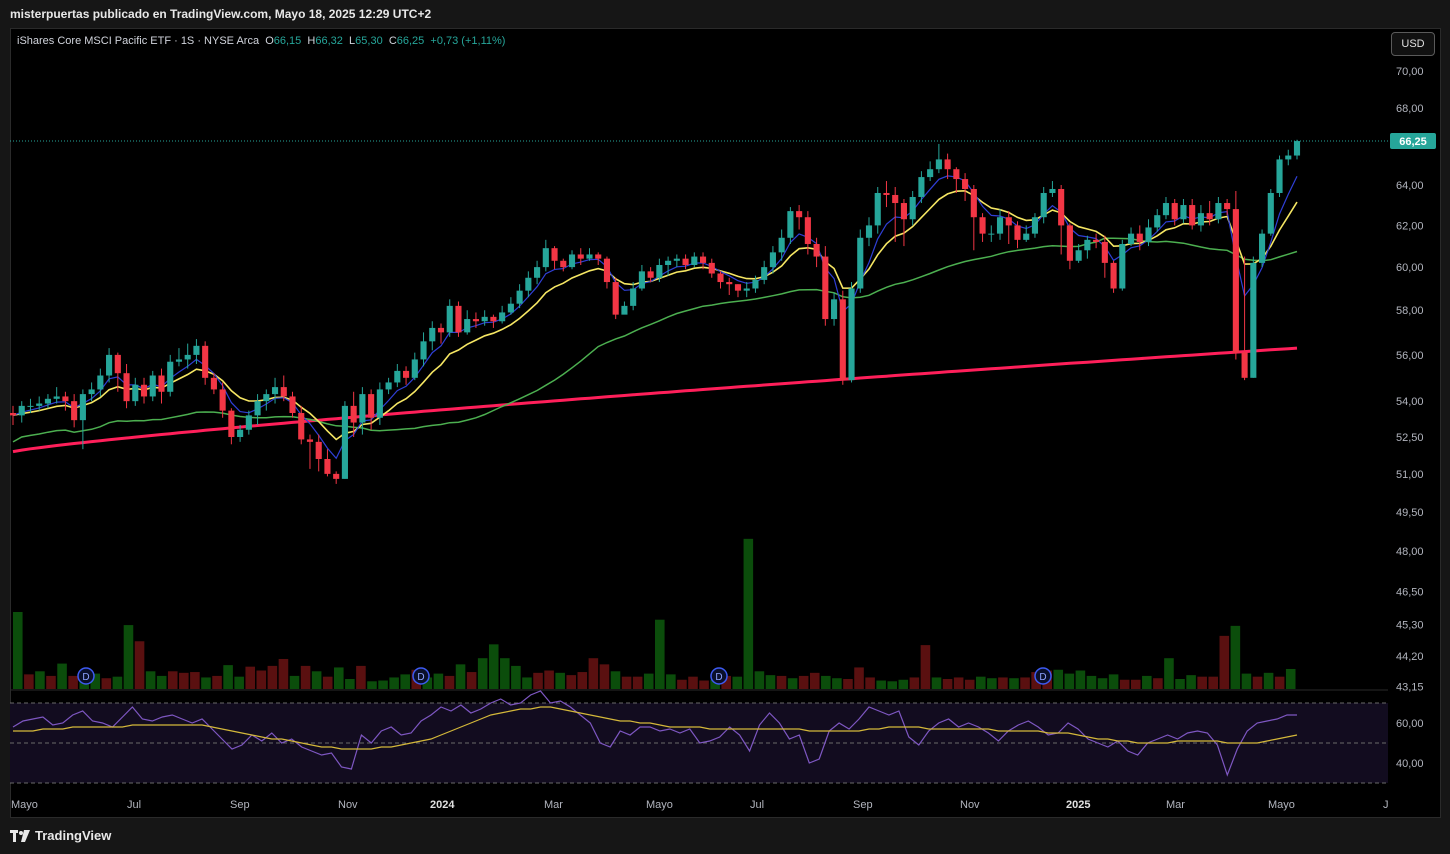 Image resolution: width=1450 pixels, height=854 pixels. Describe the element at coordinates (1043, 676) in the screenshot. I see `dividend-marker: D` at that location.